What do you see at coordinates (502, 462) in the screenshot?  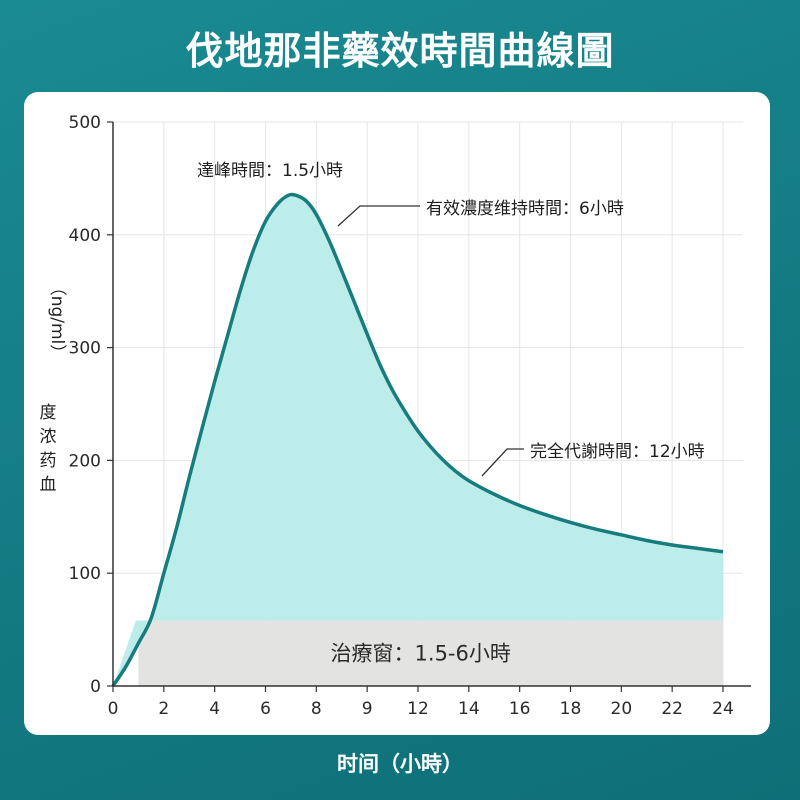 I see `metabolism-leader-line` at bounding box center [502, 462].